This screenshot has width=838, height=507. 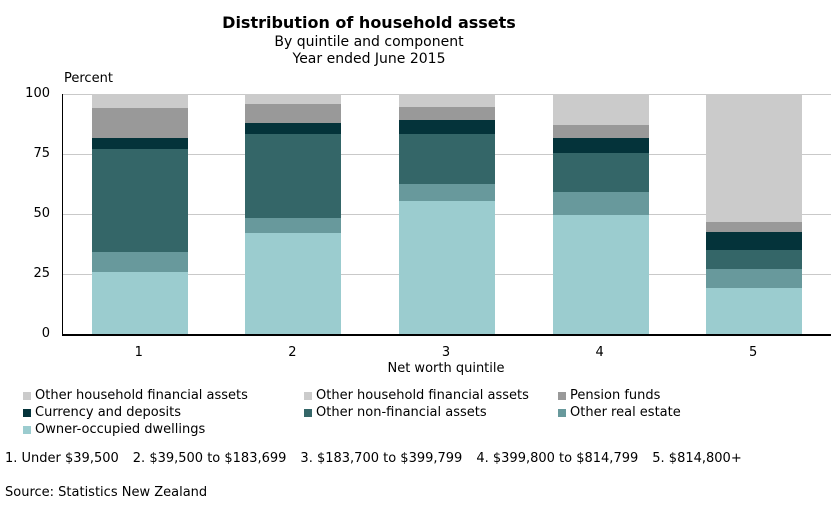 What do you see at coordinates (108, 412) in the screenshot?
I see `legend-label: Currency and deposits` at bounding box center [108, 412].